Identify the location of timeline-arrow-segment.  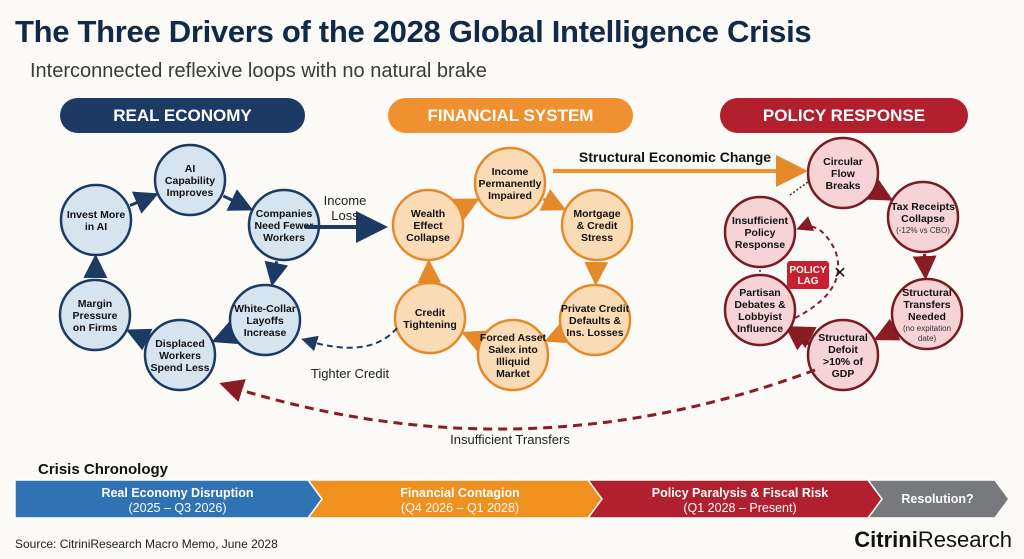
(938, 499).